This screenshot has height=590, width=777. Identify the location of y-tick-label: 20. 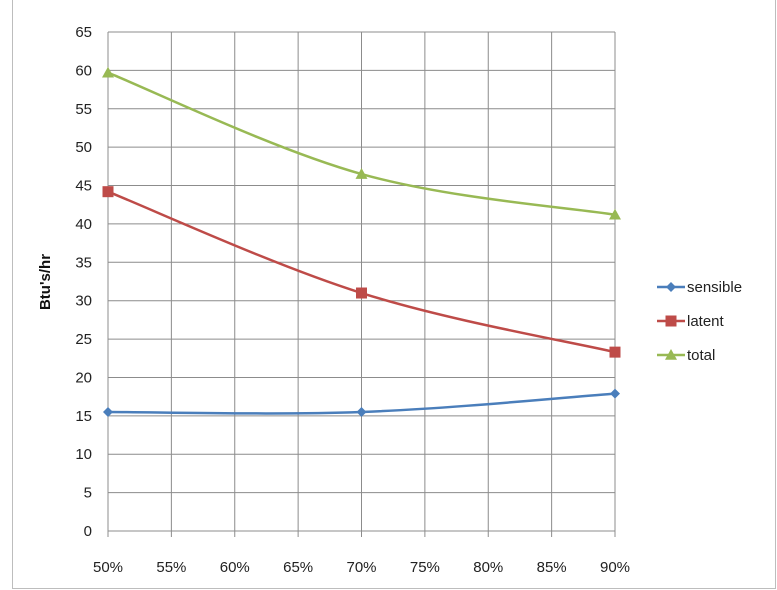
(83, 377).